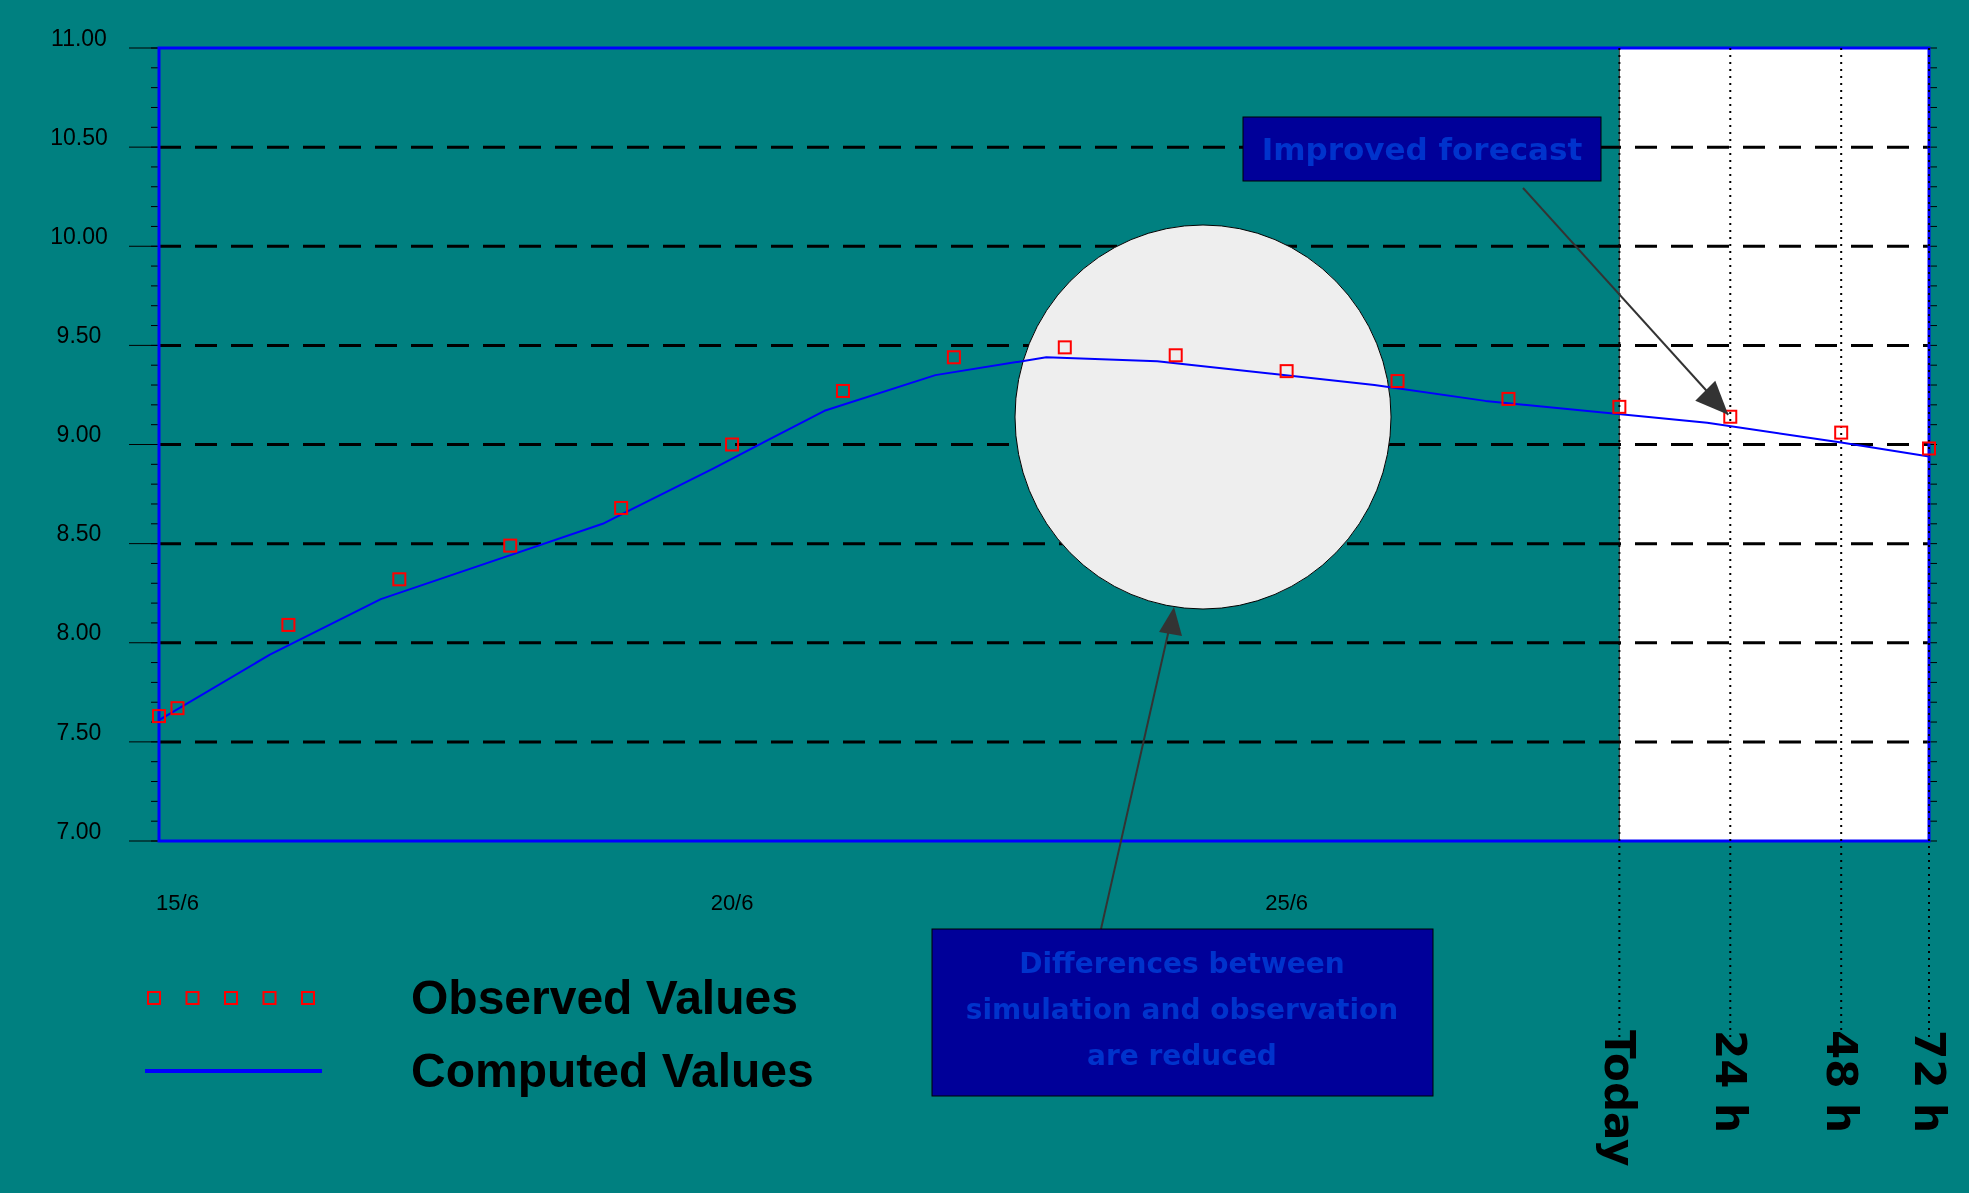  What do you see at coordinates (1929, 1081) in the screenshot?
I see `ref-line-label: 72 h` at bounding box center [1929, 1081].